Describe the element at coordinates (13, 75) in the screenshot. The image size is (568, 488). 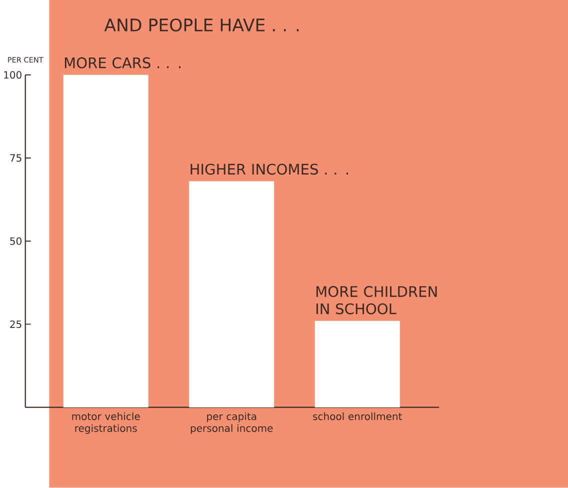
I see `y-tick-label: 100` at that location.